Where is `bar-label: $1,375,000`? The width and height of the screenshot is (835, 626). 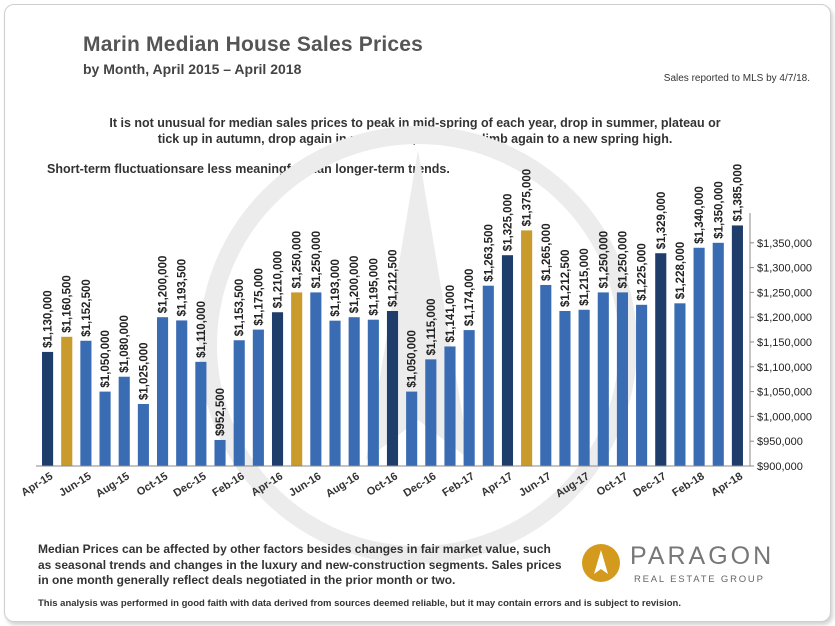
bar-label: $1,375,000 is located at coordinates (528, 198).